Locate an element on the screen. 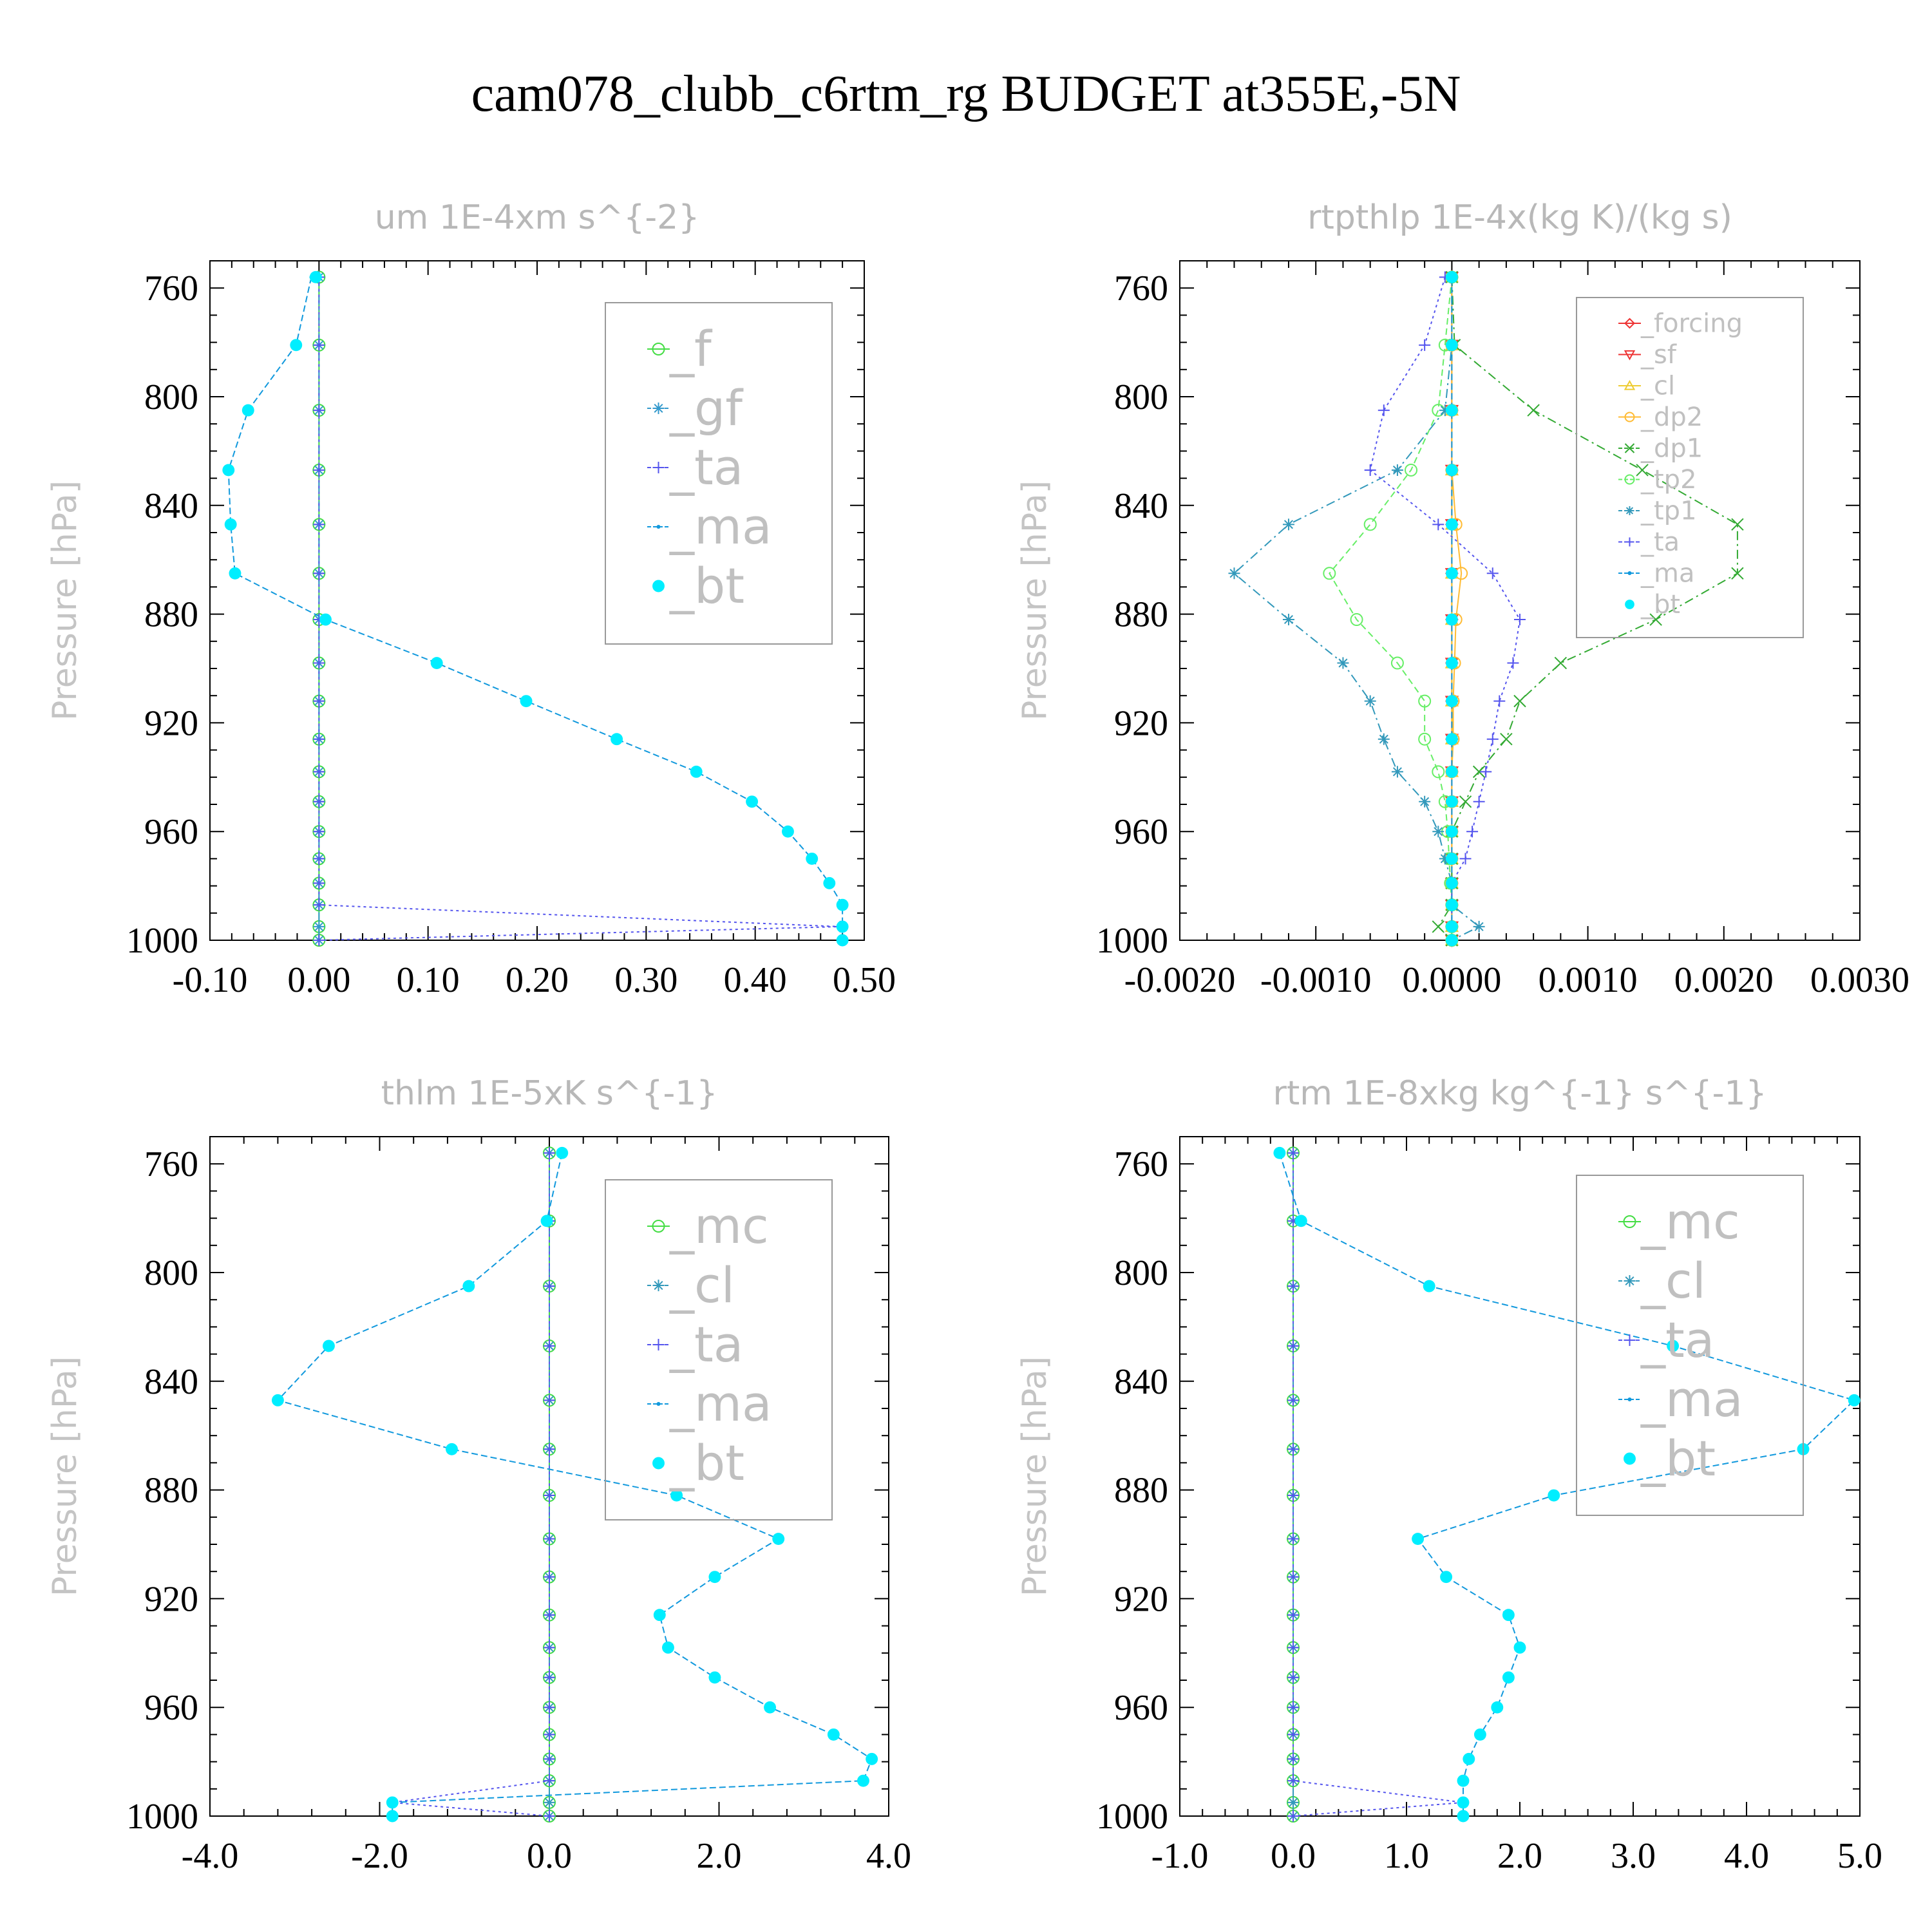 This screenshot has height=1932, width=1932. plot-frame is located at coordinates (537, 601).